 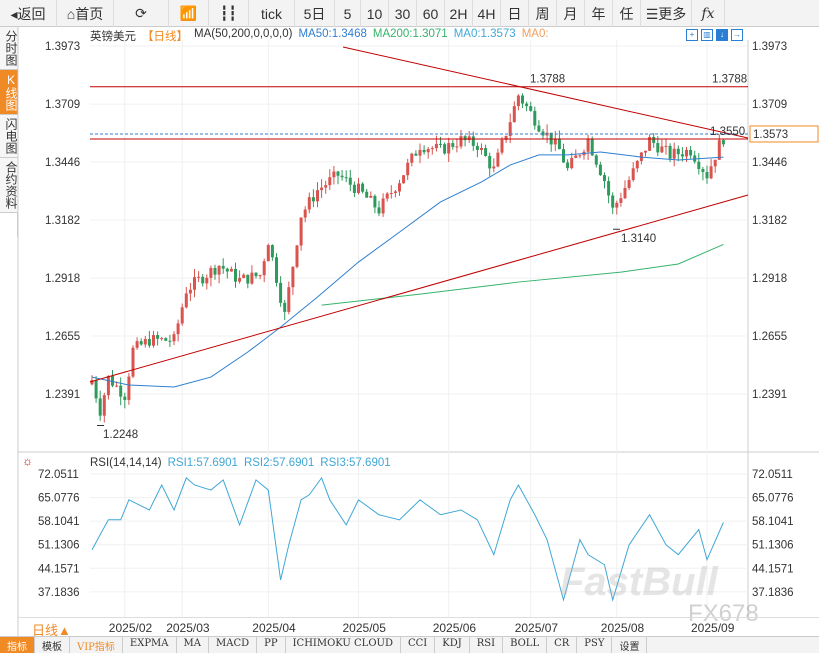 I want to click on price-tick-left: 1.3709, so click(x=62, y=105).